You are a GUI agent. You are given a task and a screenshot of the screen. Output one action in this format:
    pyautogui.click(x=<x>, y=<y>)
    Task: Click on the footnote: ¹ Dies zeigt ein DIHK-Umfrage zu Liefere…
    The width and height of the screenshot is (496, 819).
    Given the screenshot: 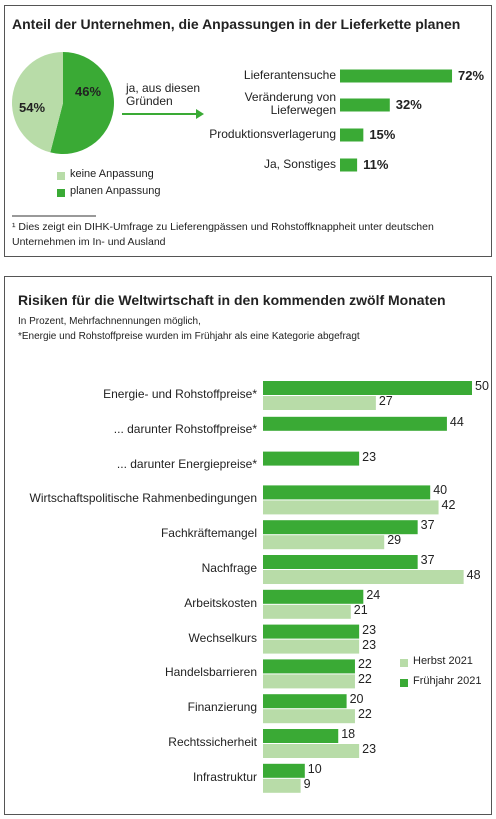 What is the action you would take?
    pyautogui.click(x=223, y=234)
    